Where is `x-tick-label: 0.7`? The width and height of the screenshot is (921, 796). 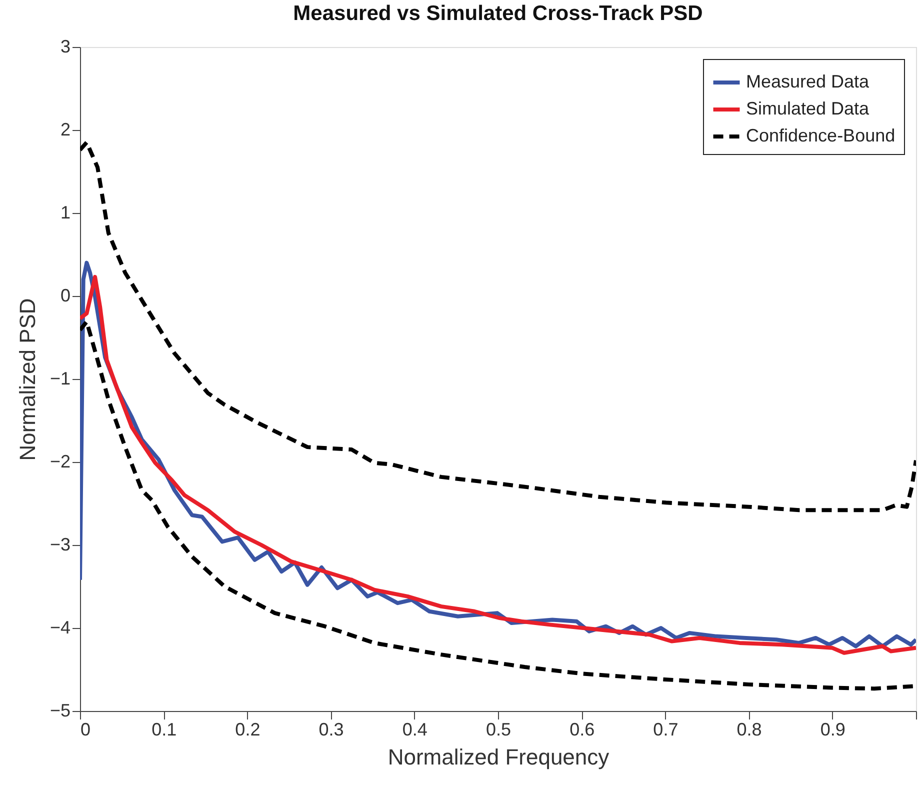
x-tick-label: 0.7 is located at coordinates (665, 730).